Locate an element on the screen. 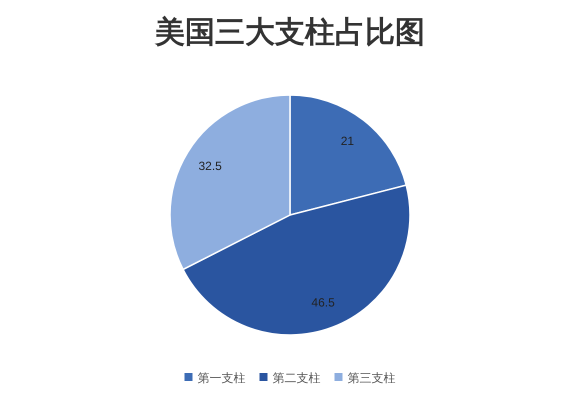 The width and height of the screenshot is (580, 399). chart-title: 美国三大支柱占比图 is located at coordinates (289, 32).